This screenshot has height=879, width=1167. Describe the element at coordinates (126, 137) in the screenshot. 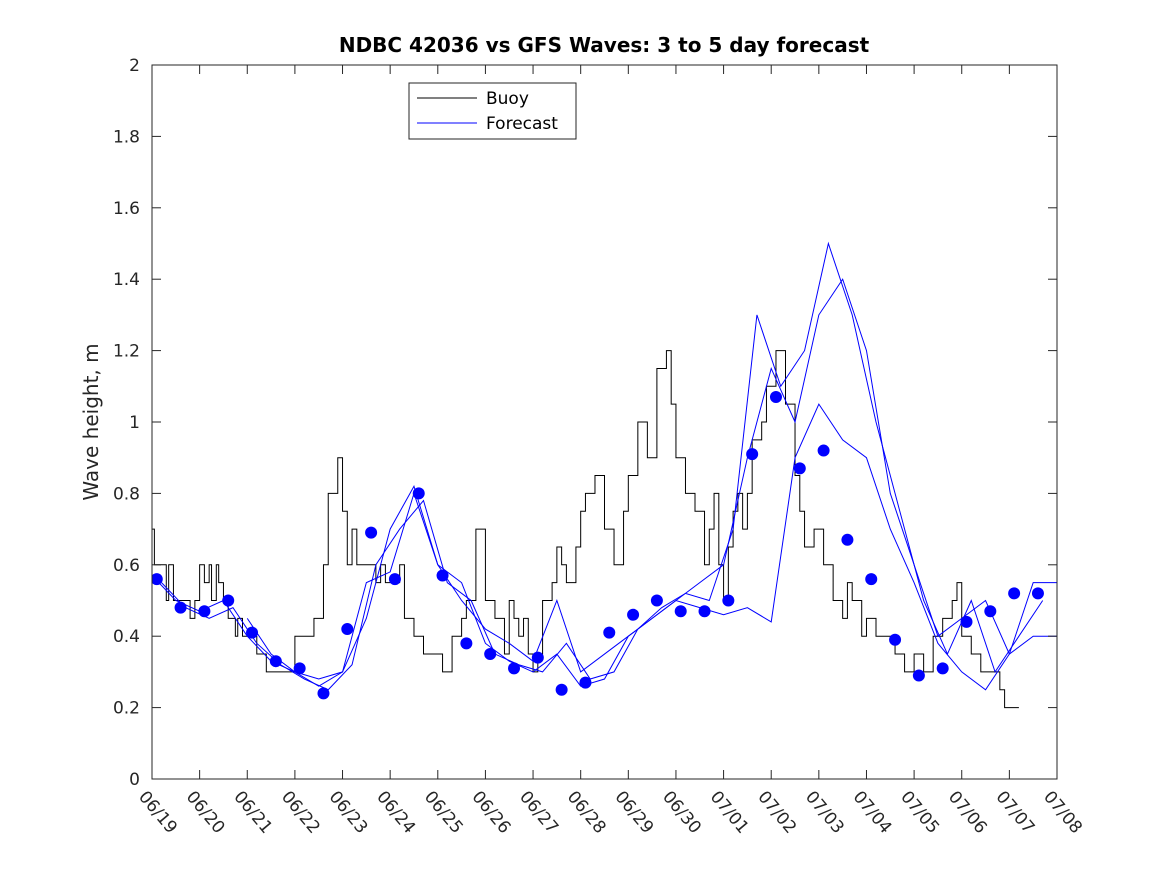

I see `y-tick-label: 1.8` at that location.